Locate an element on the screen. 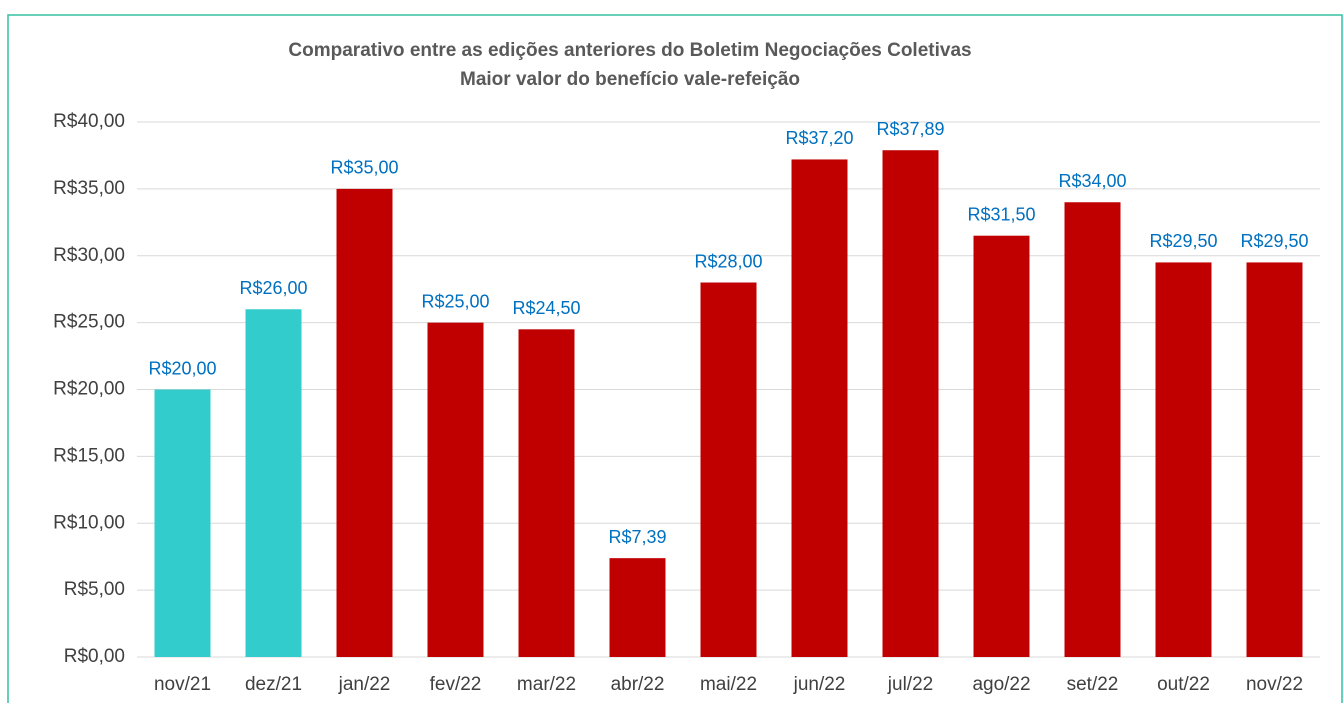 The height and width of the screenshot is (703, 1344). chart-subtitle: Maior valor do benefício vale-refeição is located at coordinates (630, 79).